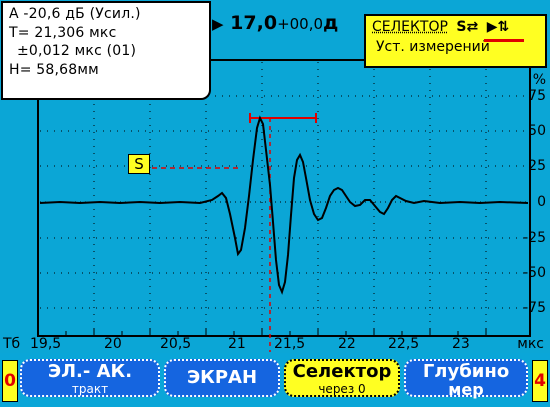 This screenshot has height=407, width=550. What do you see at coordinates (467, 27) in the screenshot?
I see `gate-swap-icon: S⇄` at bounding box center [467, 27].